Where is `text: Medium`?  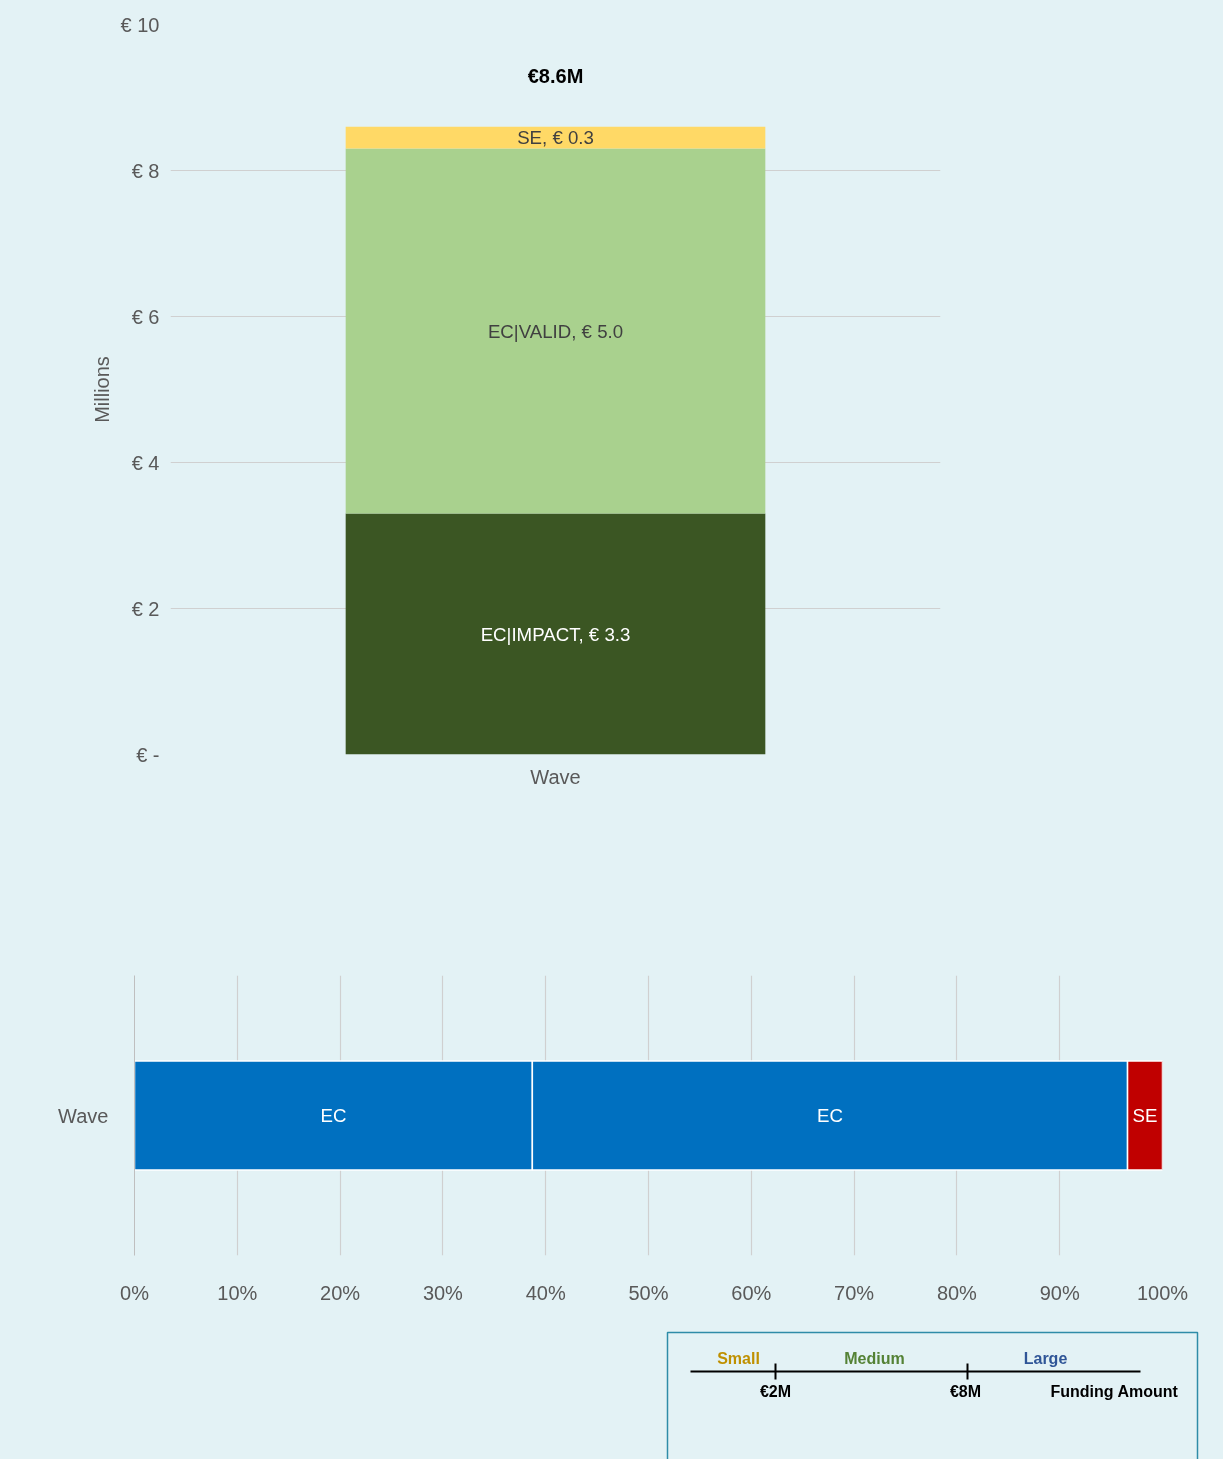 text: Medium is located at coordinates (874, 1358).